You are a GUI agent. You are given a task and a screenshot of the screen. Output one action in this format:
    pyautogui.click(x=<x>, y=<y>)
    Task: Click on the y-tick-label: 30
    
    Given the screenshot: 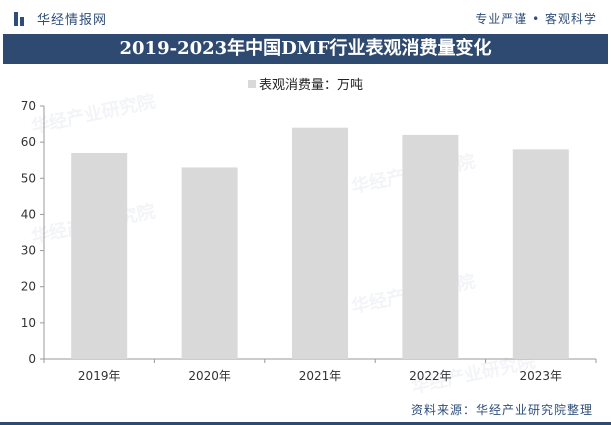 What is the action you would take?
    pyautogui.click(x=28, y=251)
    